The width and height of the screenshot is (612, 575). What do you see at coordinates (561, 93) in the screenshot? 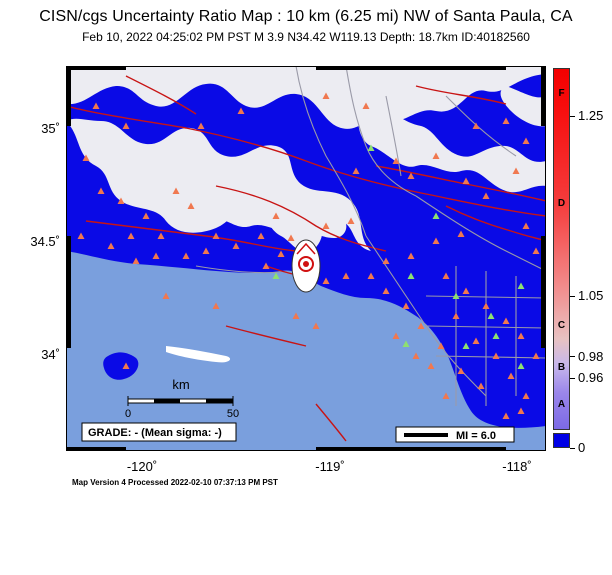
I see `grade-letter-f: F` at bounding box center [561, 93].